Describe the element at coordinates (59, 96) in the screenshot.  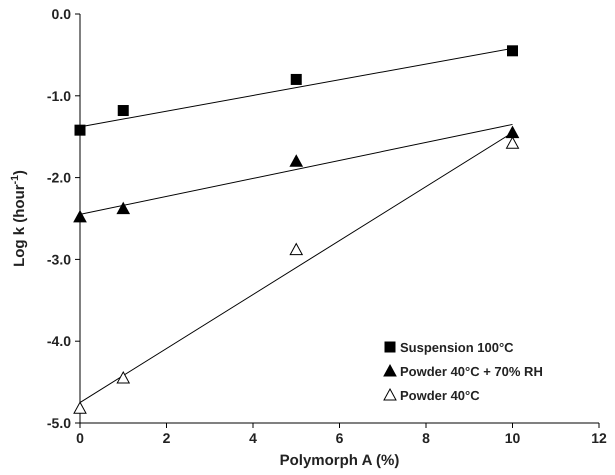
I see `y-tick-label: -1.0` at that location.